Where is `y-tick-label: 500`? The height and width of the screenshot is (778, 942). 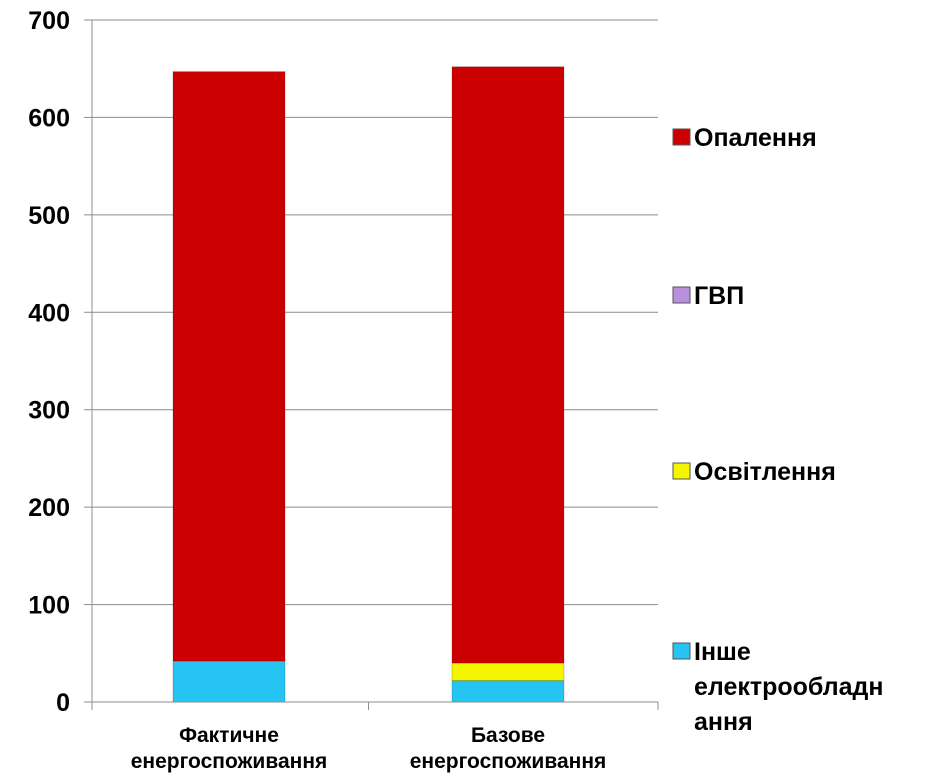
y-tick-label: 500 is located at coordinates (49, 216).